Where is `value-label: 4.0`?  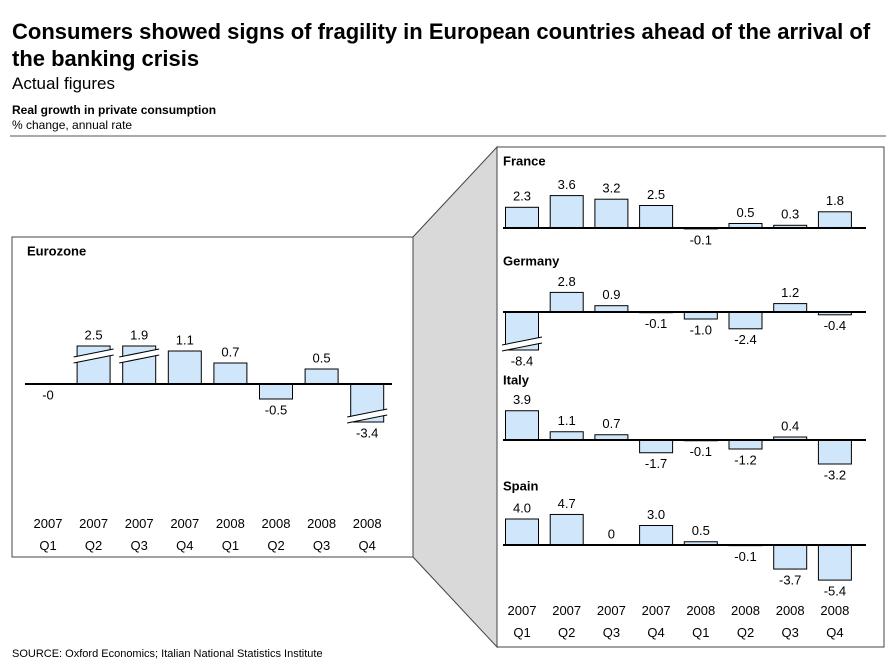 value-label: 4.0 is located at coordinates (522, 507).